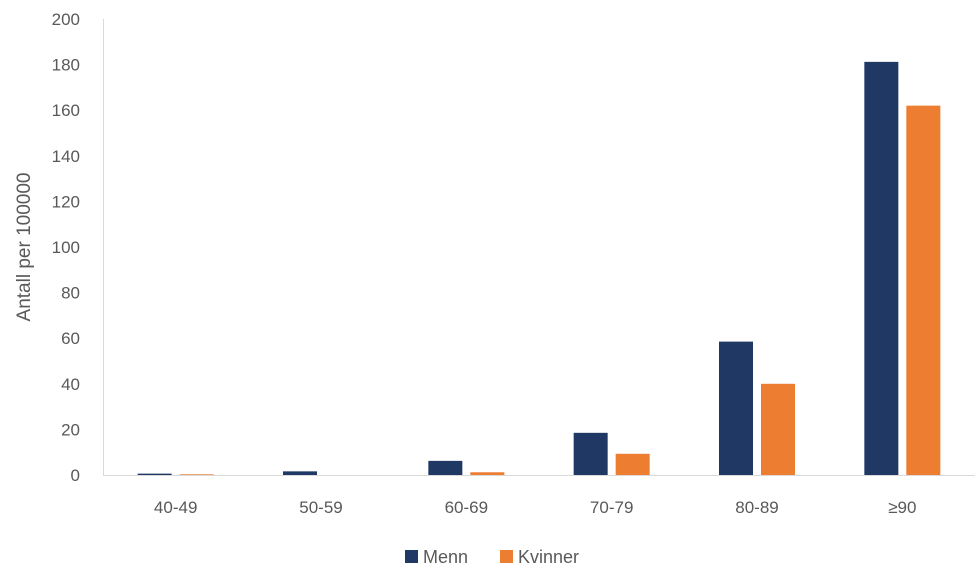  Describe the element at coordinates (70, 429) in the screenshot. I see `y-tick-label: 20` at that location.